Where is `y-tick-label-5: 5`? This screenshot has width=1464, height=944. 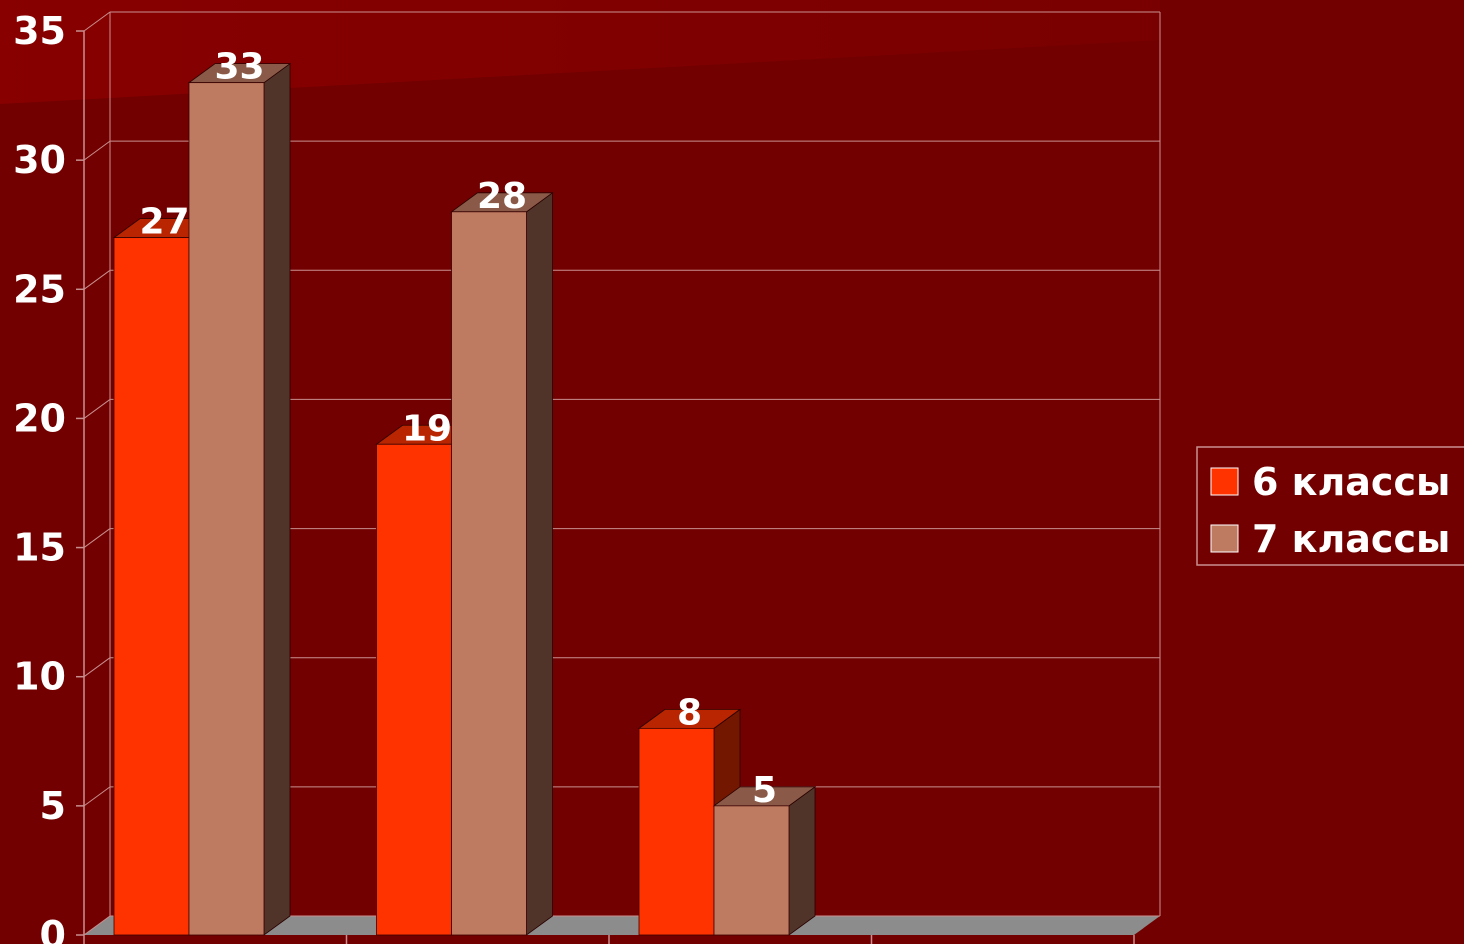 y-tick-label-5: 5 is located at coordinates (53, 806).